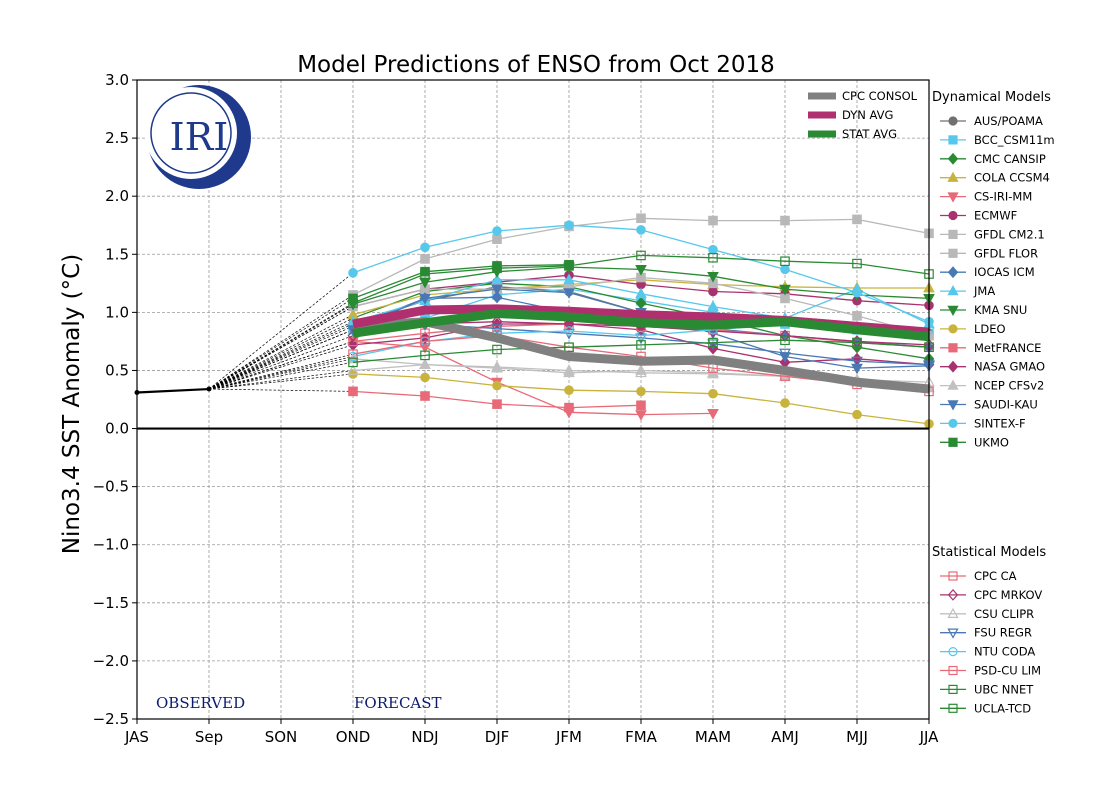 The height and width of the screenshot is (800, 1100). Describe the element at coordinates (992, 367) in the screenshot. I see `legend-item-nasa-gmao: NASA GMAO` at that location.